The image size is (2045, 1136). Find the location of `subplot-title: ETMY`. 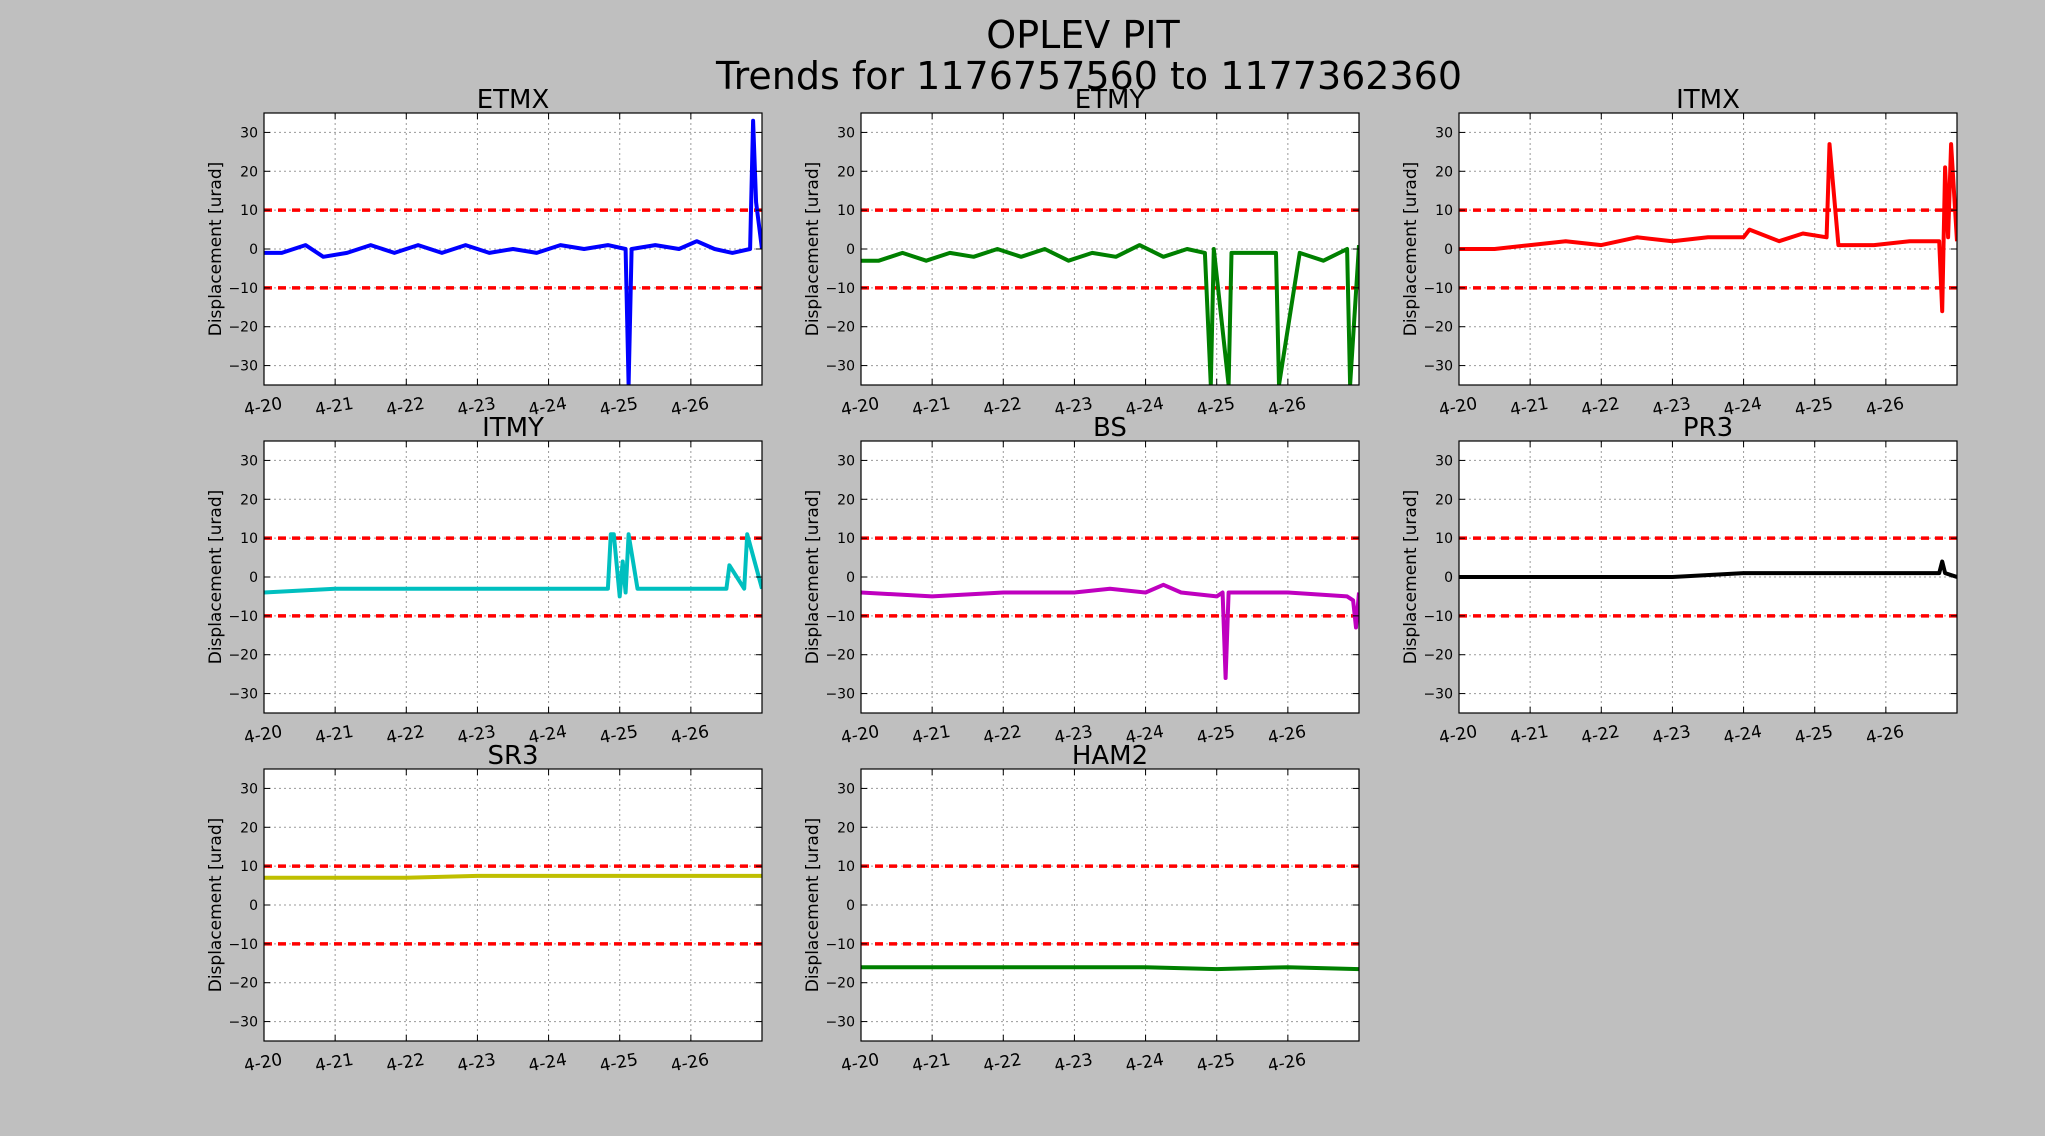

subplot-title: ETMY is located at coordinates (1110, 100).